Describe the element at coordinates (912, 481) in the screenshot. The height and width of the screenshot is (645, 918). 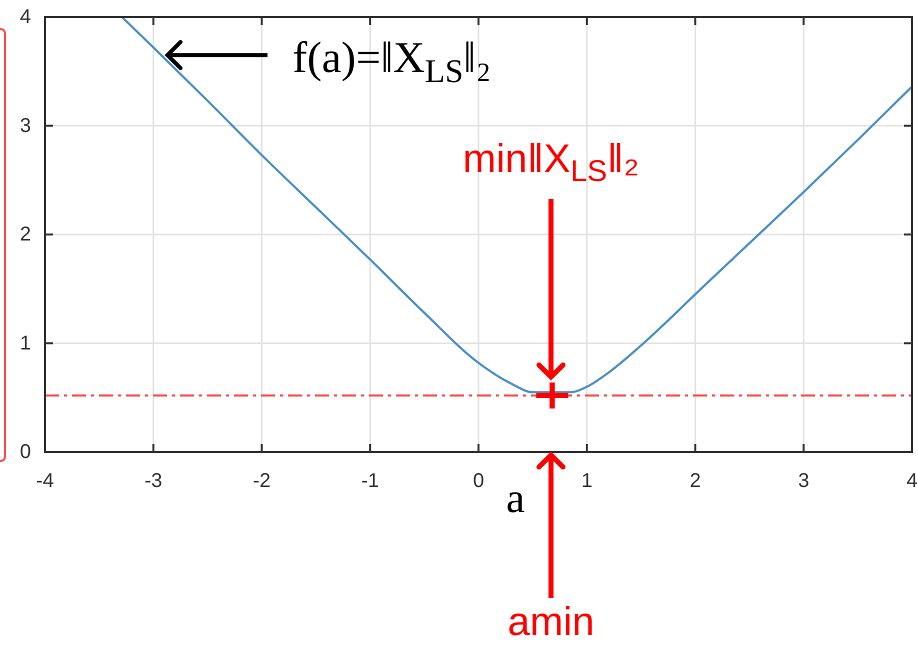
I see `x-tick-label: 4` at that location.